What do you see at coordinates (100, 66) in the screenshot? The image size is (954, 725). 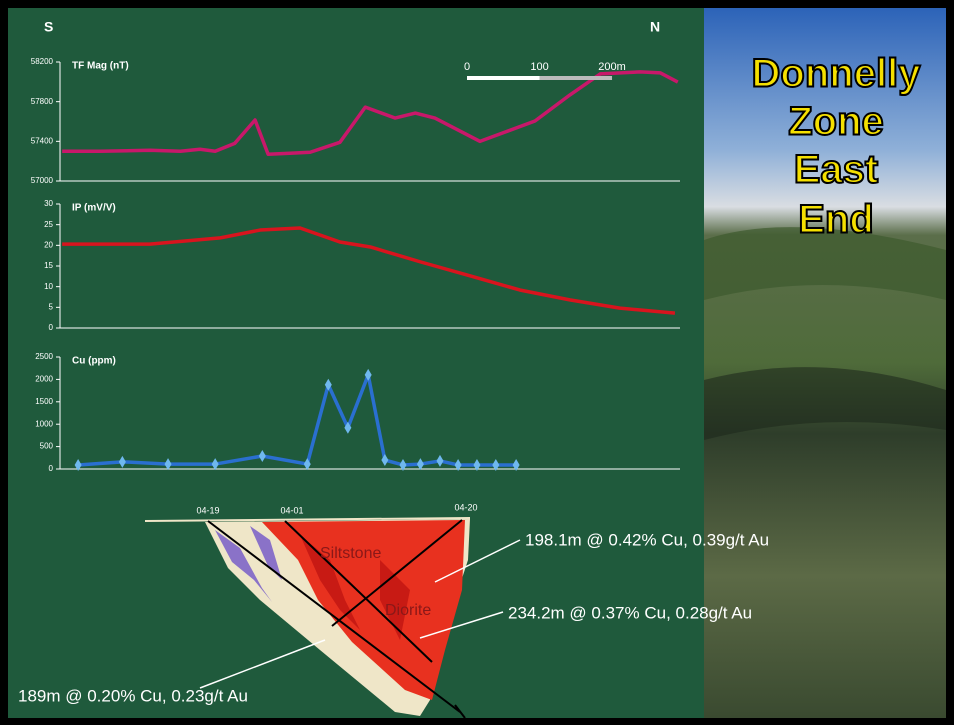 I see `y-axis-label: TF Mag (nT)` at bounding box center [100, 66].